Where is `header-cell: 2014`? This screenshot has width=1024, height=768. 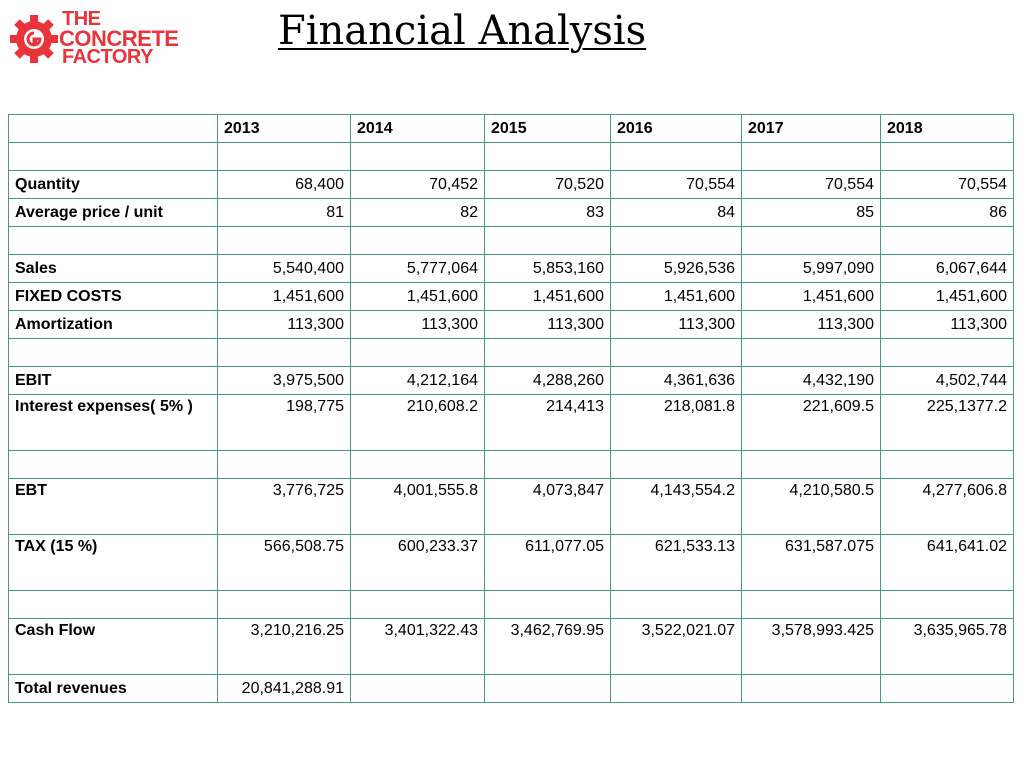
header-cell: 2014 is located at coordinates (417, 128).